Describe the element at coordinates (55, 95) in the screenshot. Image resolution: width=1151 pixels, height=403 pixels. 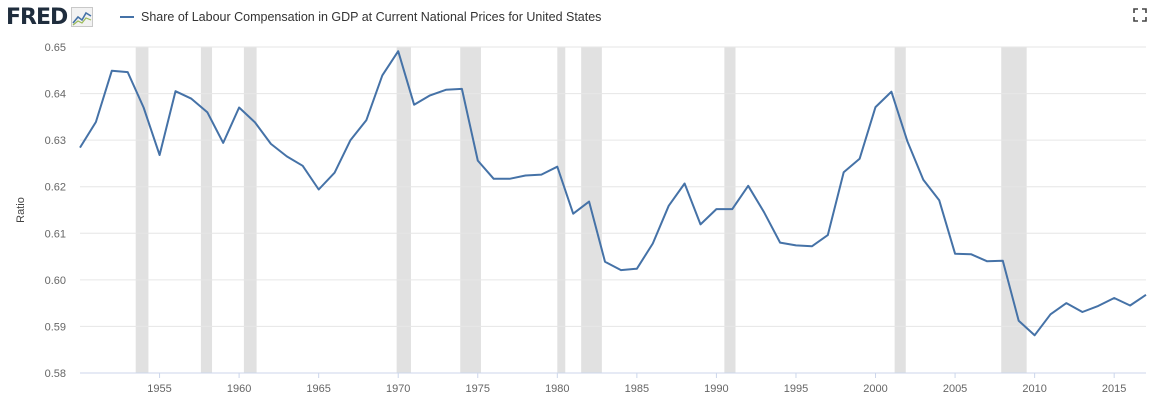
I see `y-tick-label: 0.64` at that location.